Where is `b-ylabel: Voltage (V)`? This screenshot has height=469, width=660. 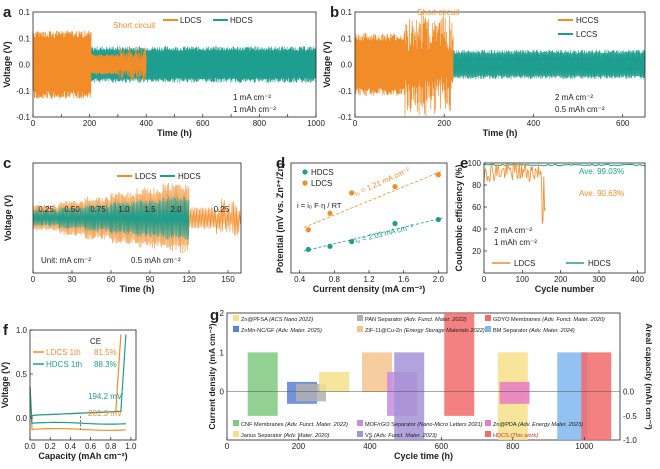 b-ylabel: Voltage (V) is located at coordinates (327, 64).